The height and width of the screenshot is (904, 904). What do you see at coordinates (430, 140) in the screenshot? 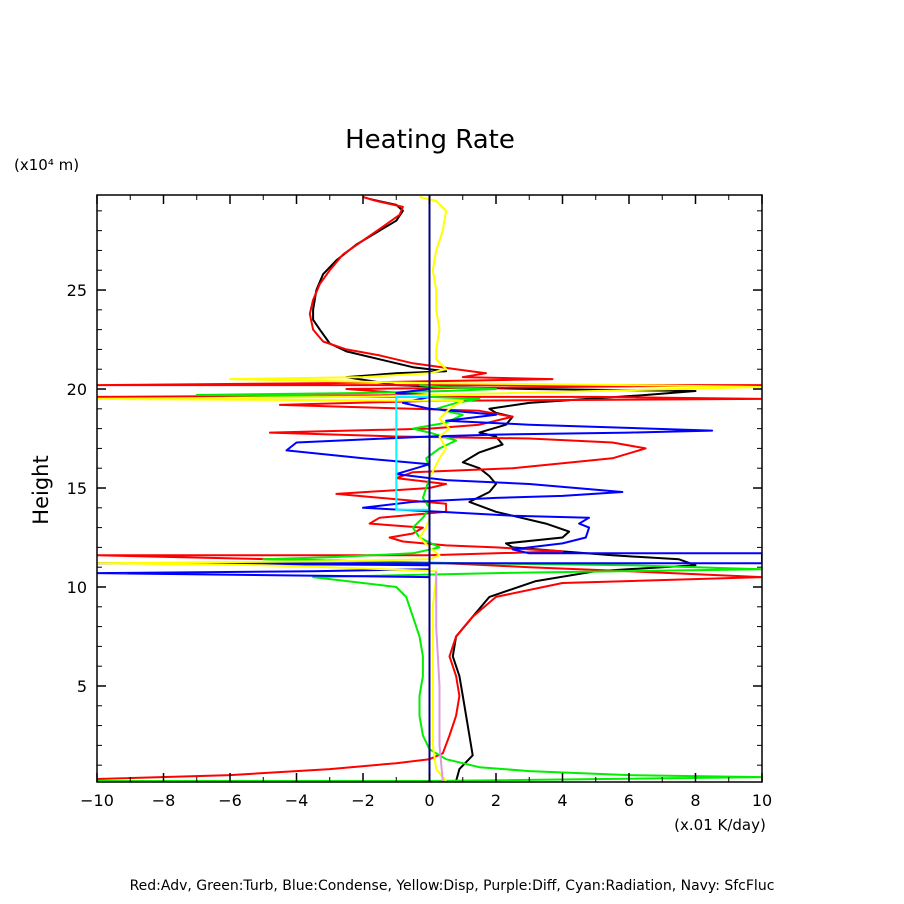
I see `chart-title: Heating Rate` at bounding box center [430, 140].